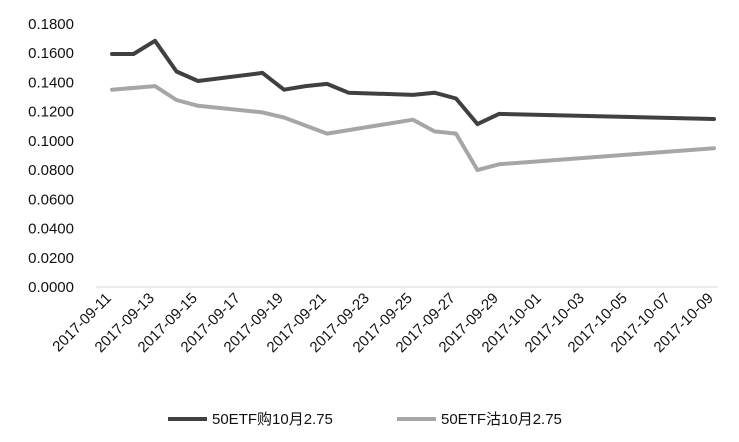 The image size is (739, 442). I want to click on y-tick-label: 0.1000, so click(51, 141).